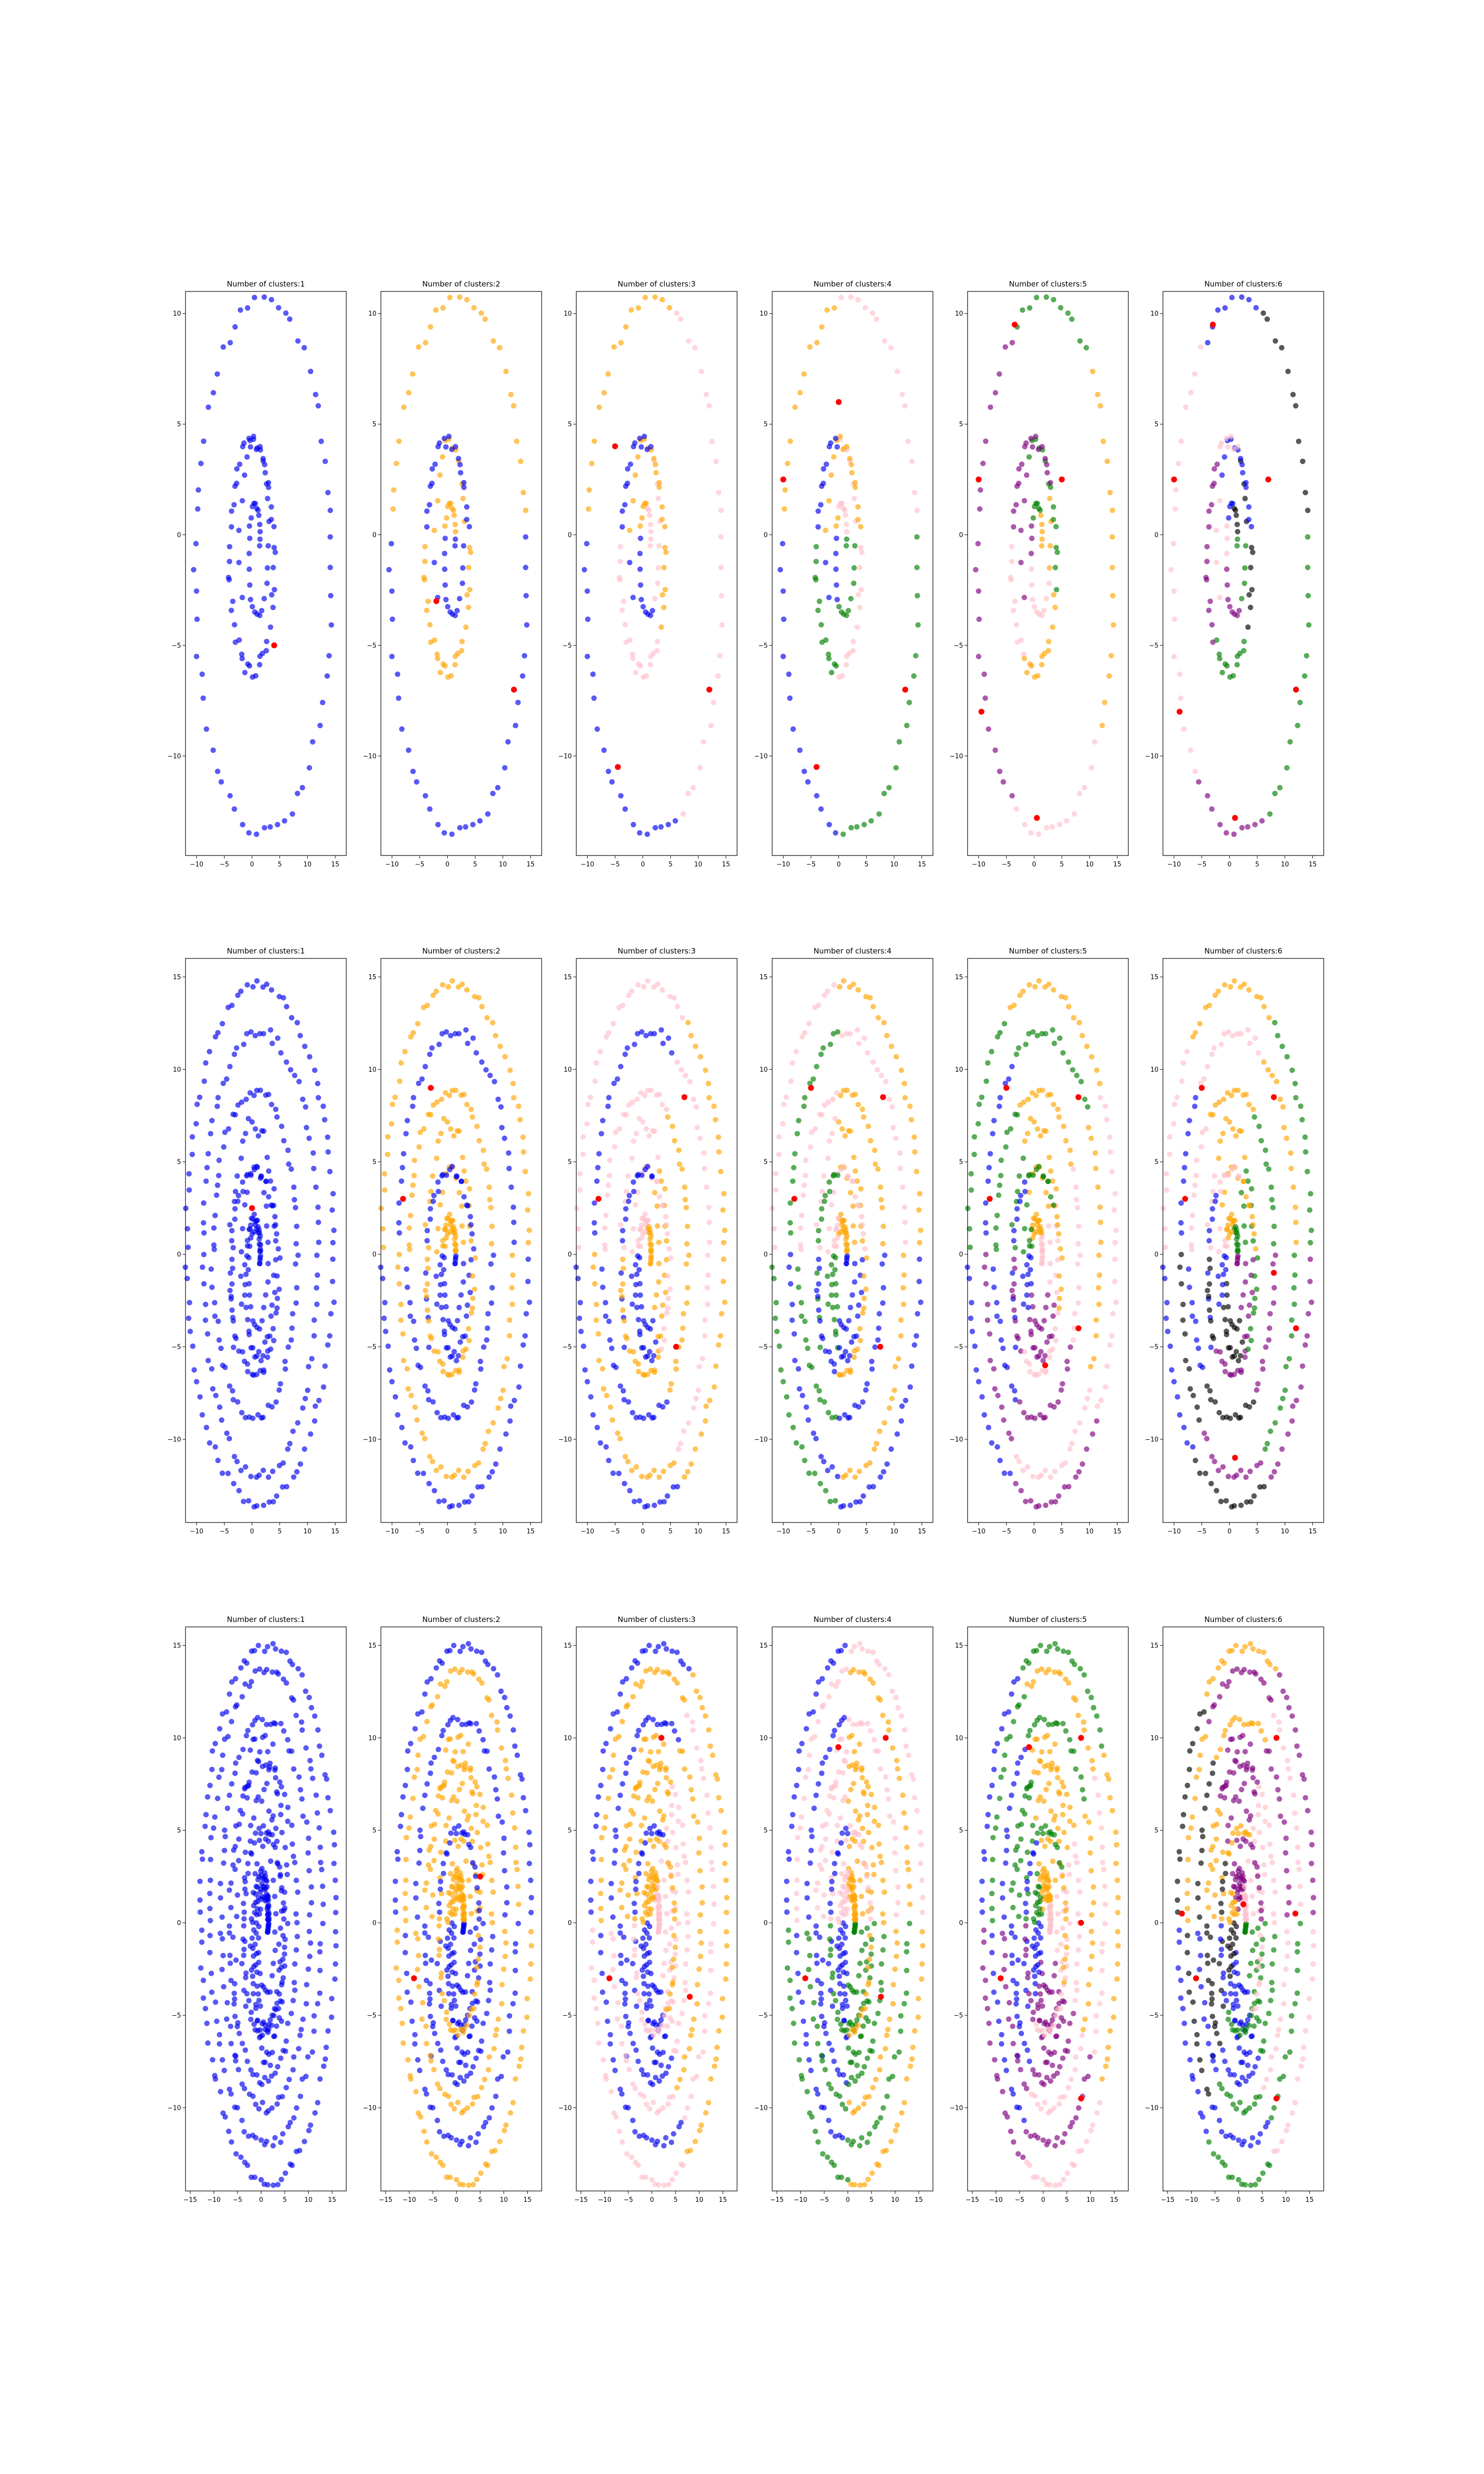  I want to click on x-tick-label: −10, so click(978, 1532).